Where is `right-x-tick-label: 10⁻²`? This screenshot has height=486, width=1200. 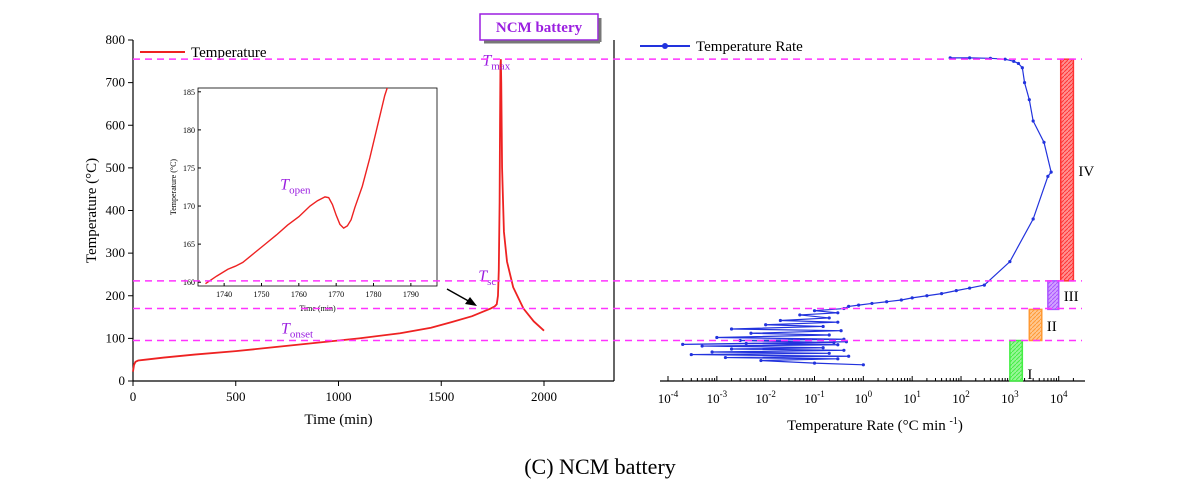
right-x-tick-label: 10⁻² is located at coordinates (765, 397).